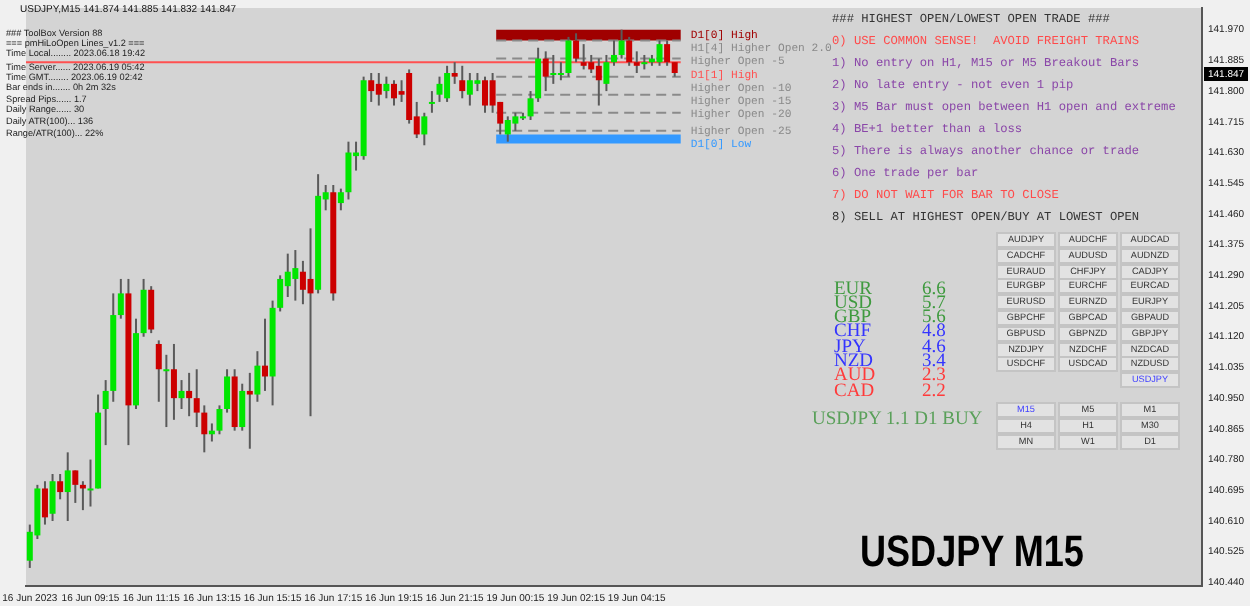  Describe the element at coordinates (972, 552) in the screenshot. I see `annotation: USDJPY M15` at that location.